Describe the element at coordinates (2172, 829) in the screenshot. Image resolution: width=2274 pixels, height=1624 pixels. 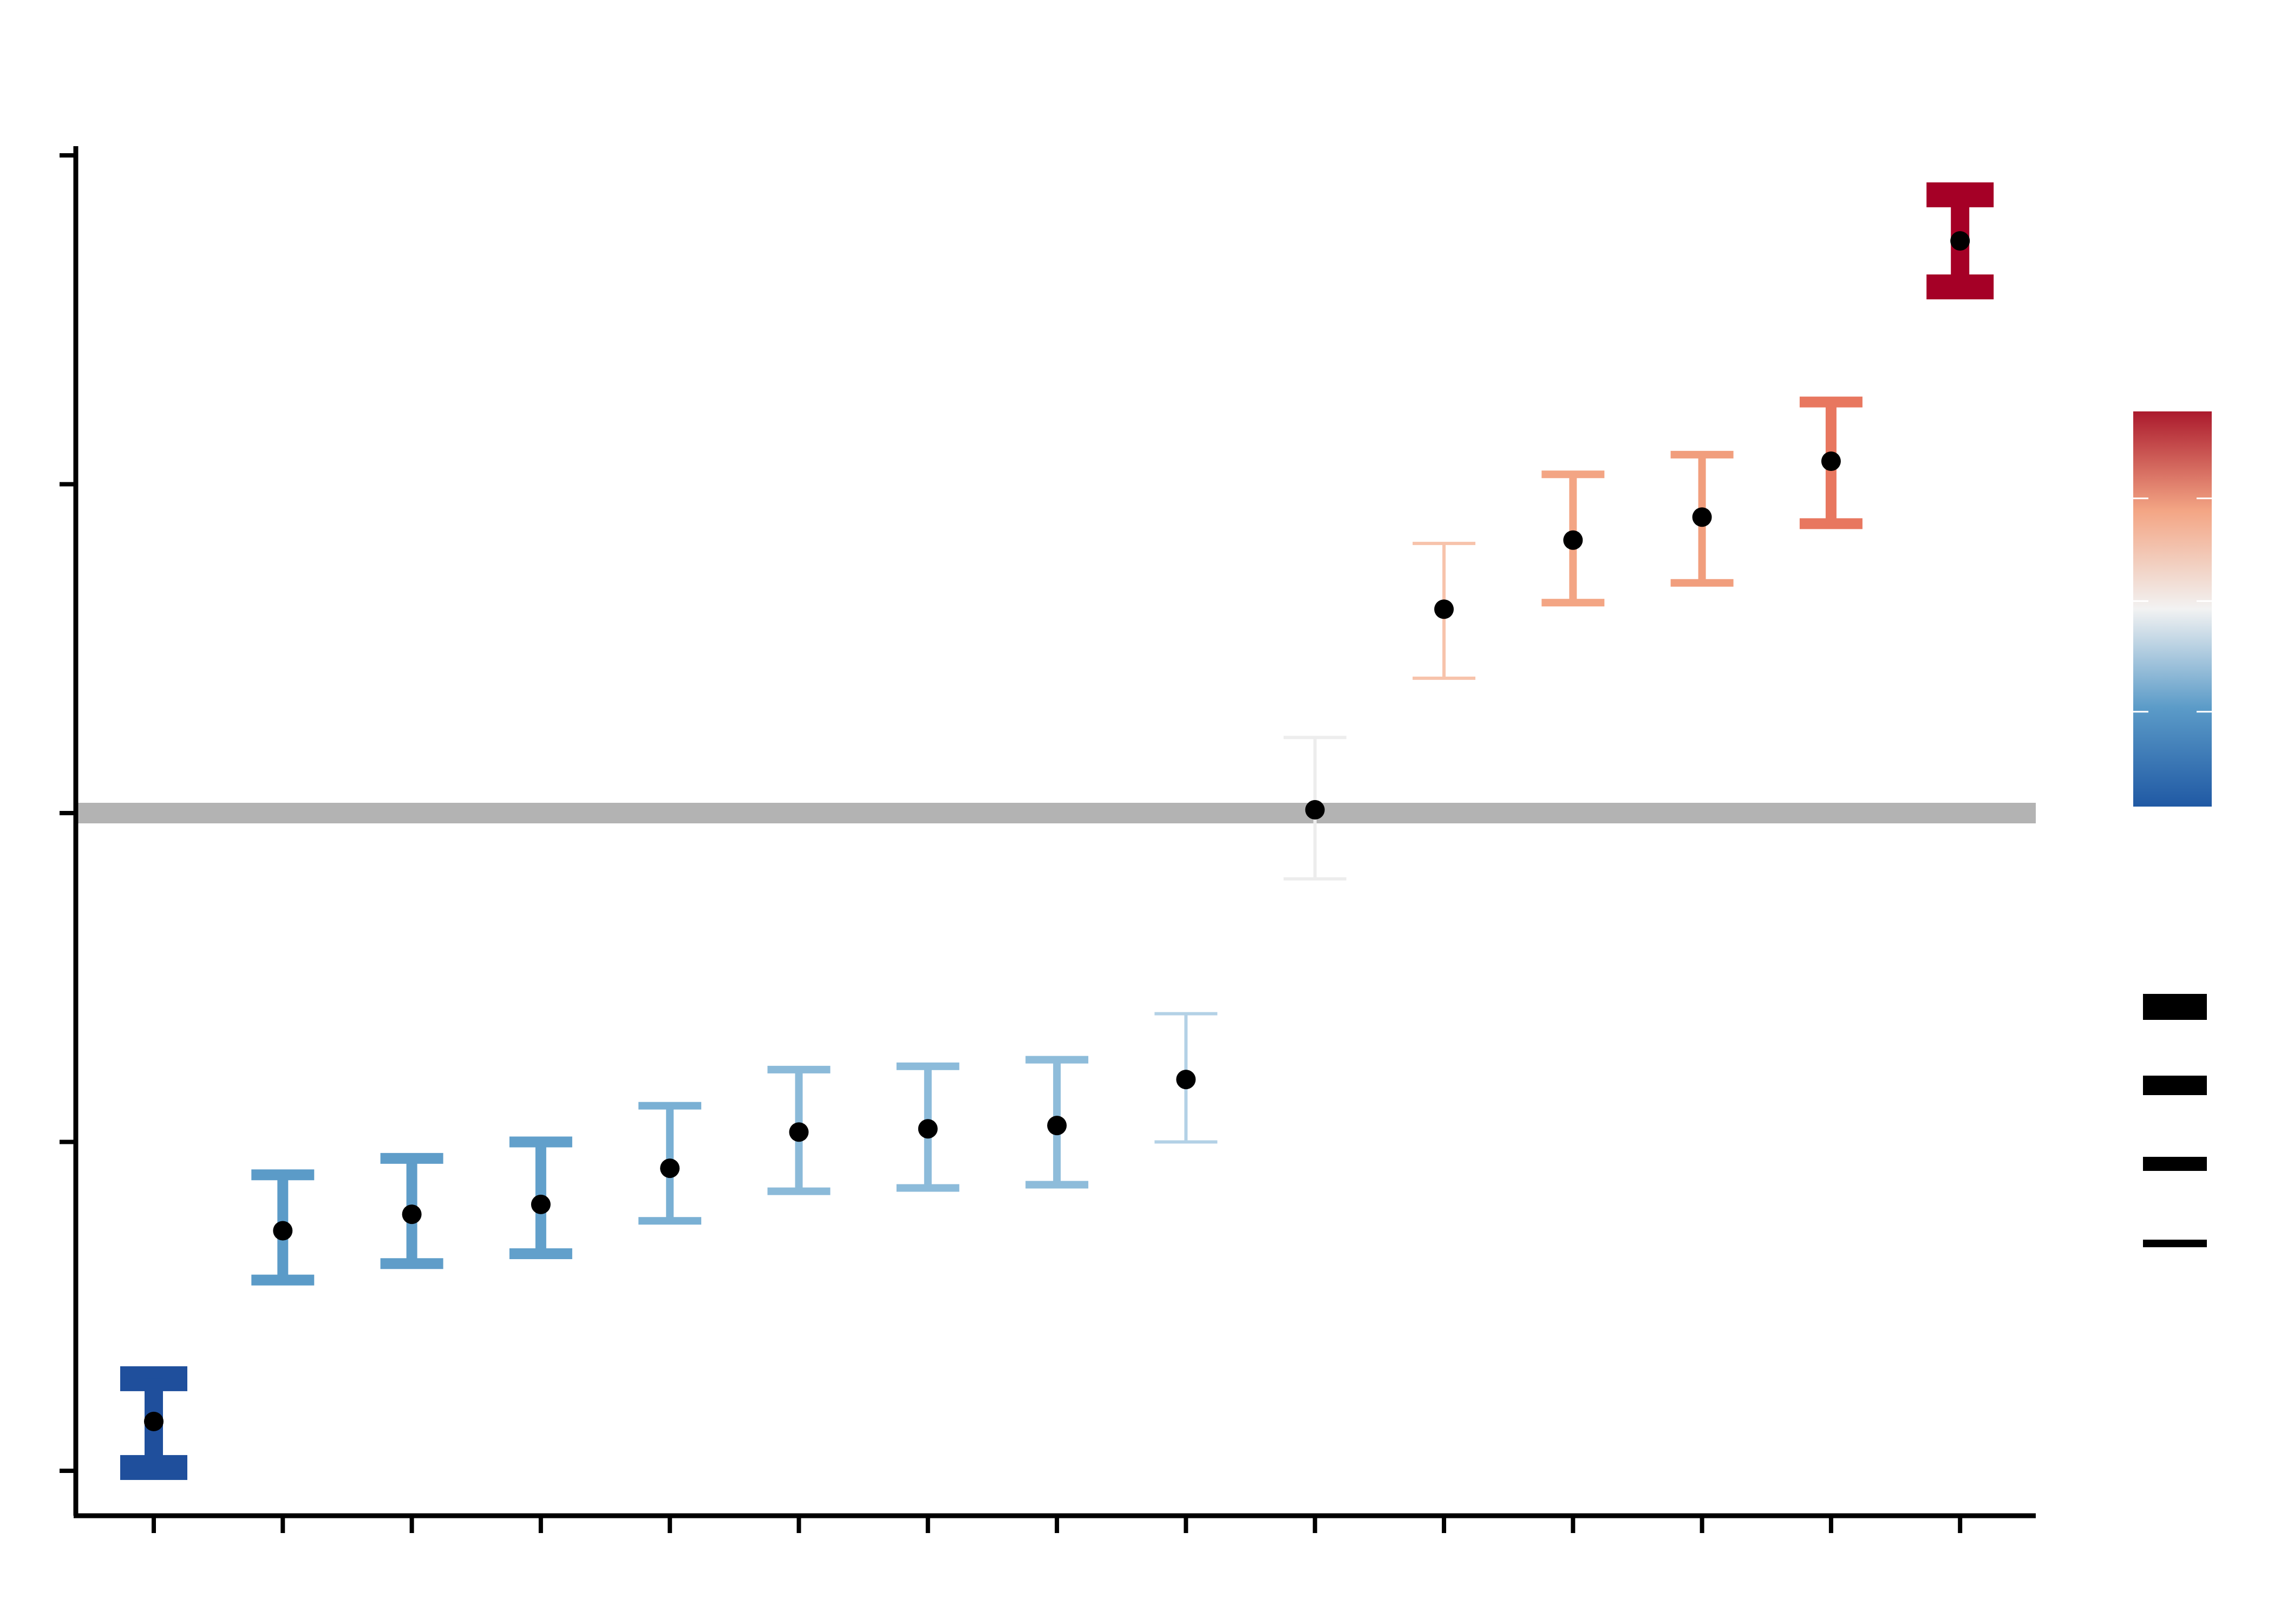
I see `legend-area` at that location.